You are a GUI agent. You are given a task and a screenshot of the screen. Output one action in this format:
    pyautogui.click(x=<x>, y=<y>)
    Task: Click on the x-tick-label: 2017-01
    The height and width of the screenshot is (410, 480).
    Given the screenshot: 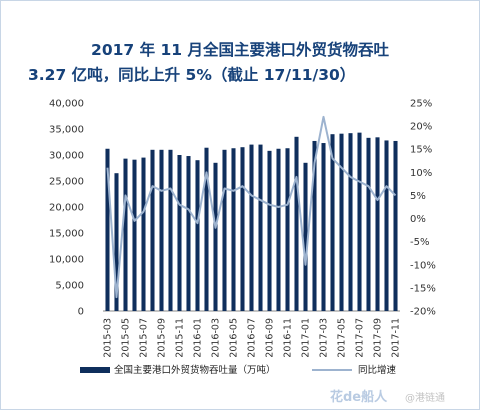 What is the action you would take?
    pyautogui.click(x=306, y=338)
    